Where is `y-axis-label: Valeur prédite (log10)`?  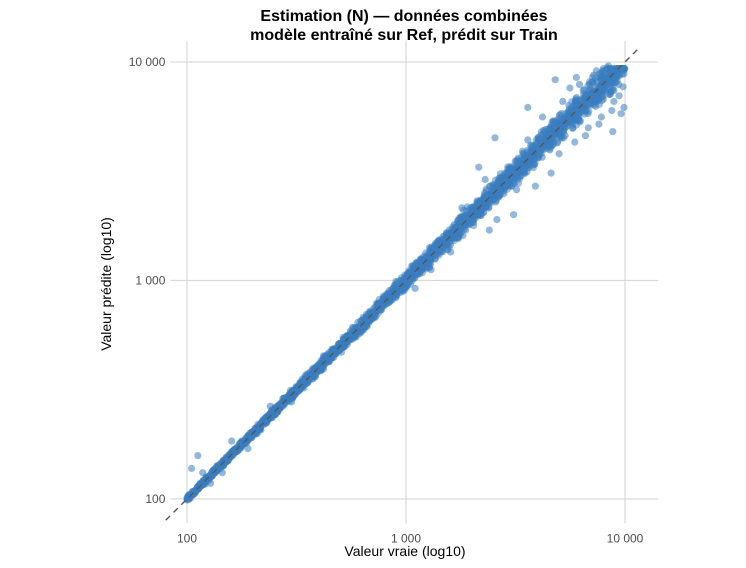 y-axis-label: Valeur prédite (log10) is located at coordinates (106, 284).